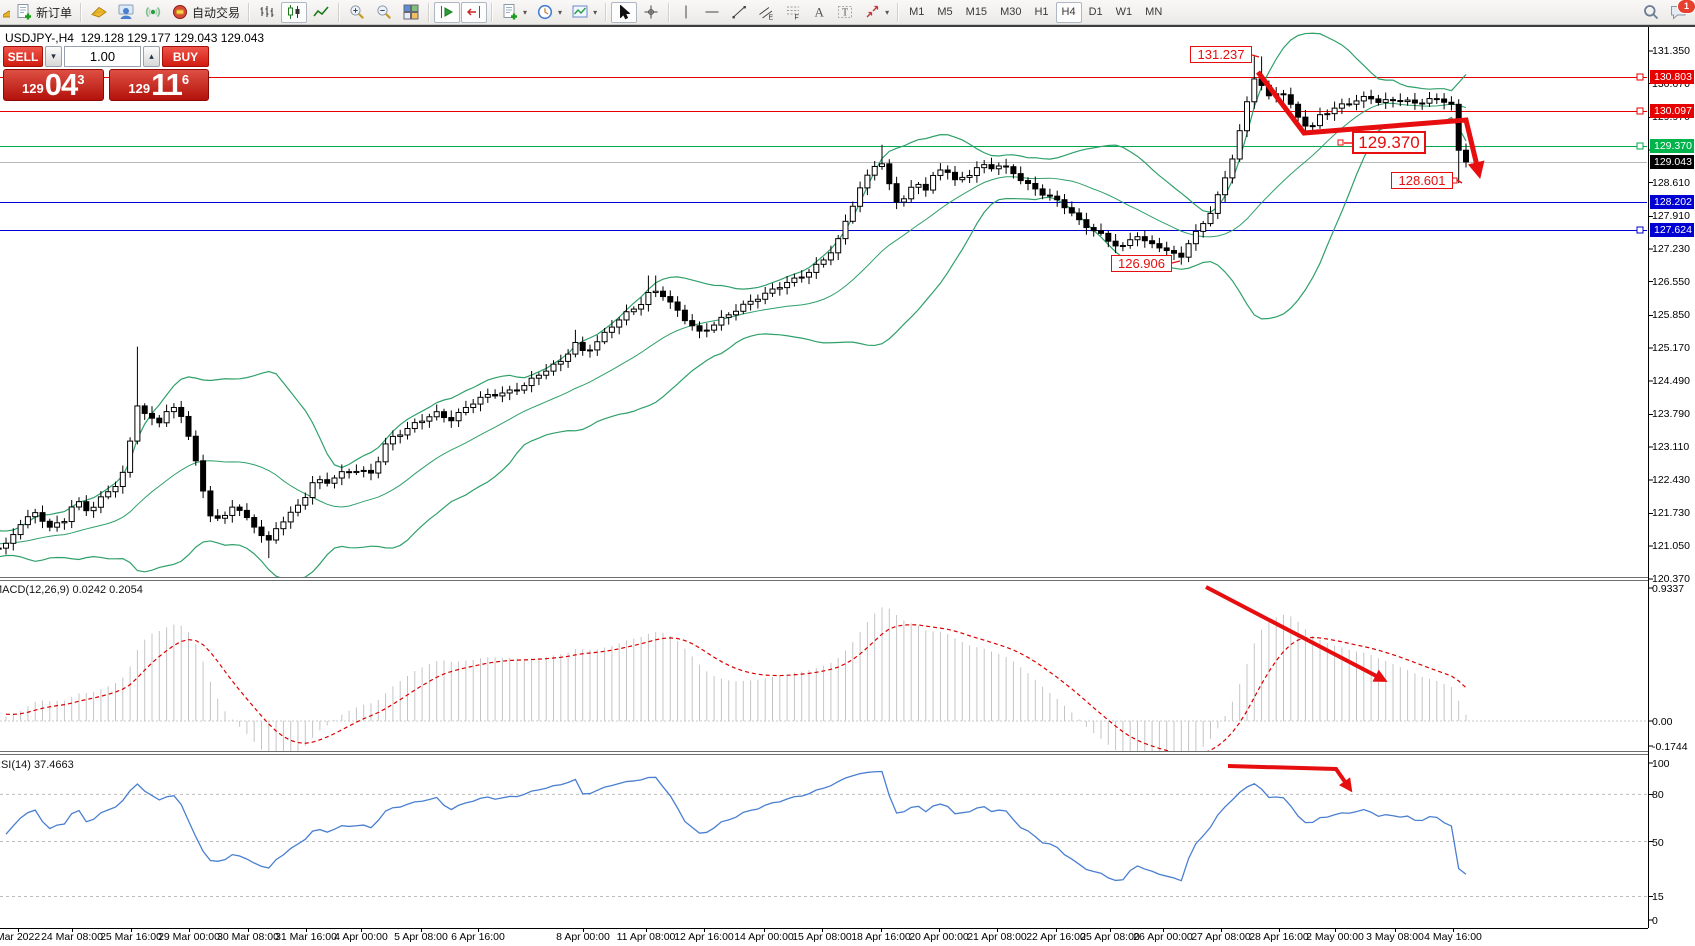 The width and height of the screenshot is (1695, 946). I want to click on clipped-toolbar-icon, so click(6, 12).